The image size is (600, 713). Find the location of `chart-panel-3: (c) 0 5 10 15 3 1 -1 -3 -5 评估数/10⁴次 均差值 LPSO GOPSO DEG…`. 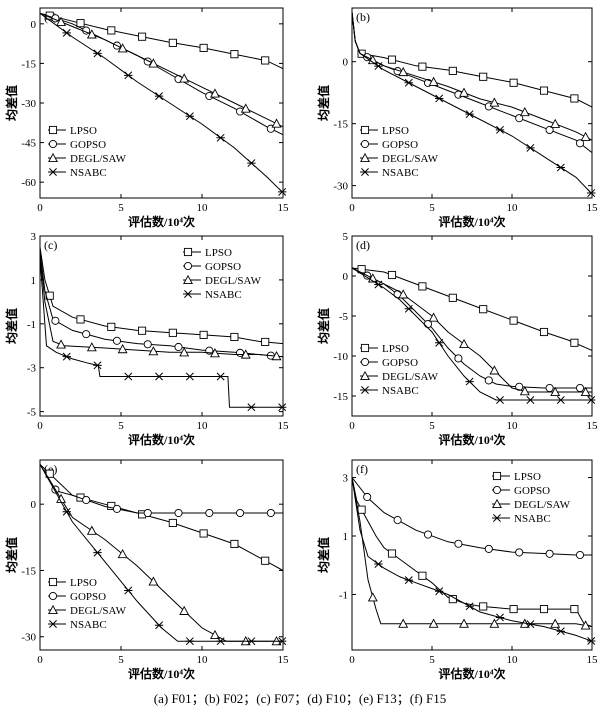

chart-panel-3: (c) 0 5 10 15 3 1 -1 -3 -5 评估数/10⁴次 均差值 LPSO GOPSO DEG… is located at coordinates (146, 339).